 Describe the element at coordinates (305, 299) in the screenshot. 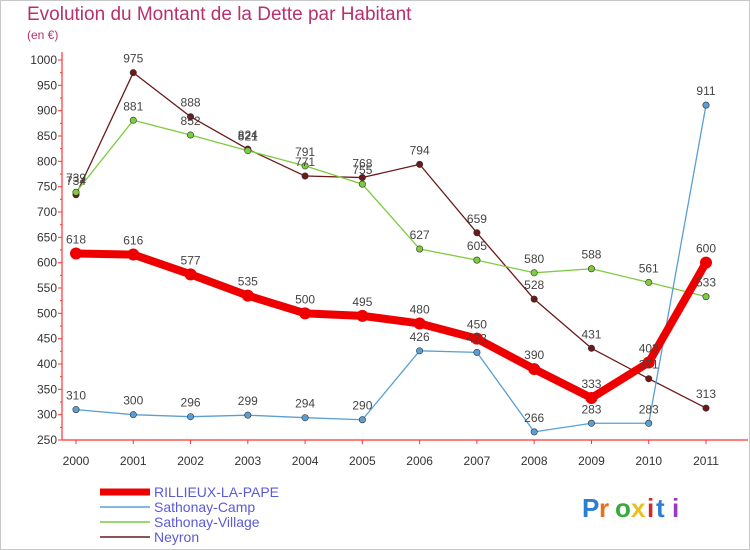

I see `data-label-rillieux-la-pape: 500` at that location.